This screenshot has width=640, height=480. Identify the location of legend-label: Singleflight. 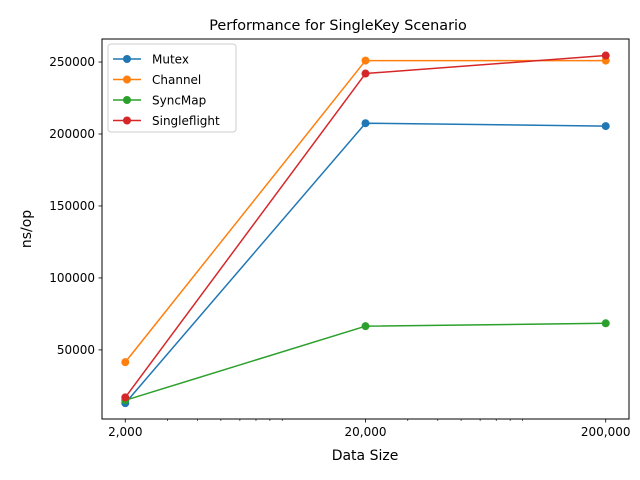
(186, 121).